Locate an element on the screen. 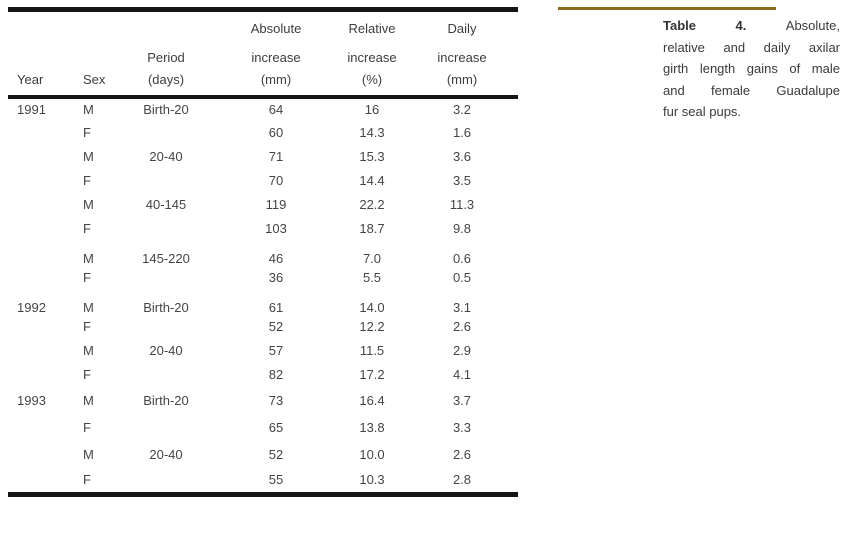 This screenshot has height=538, width=843. header-row: Period increase increase increase is located at coordinates (263, 53).